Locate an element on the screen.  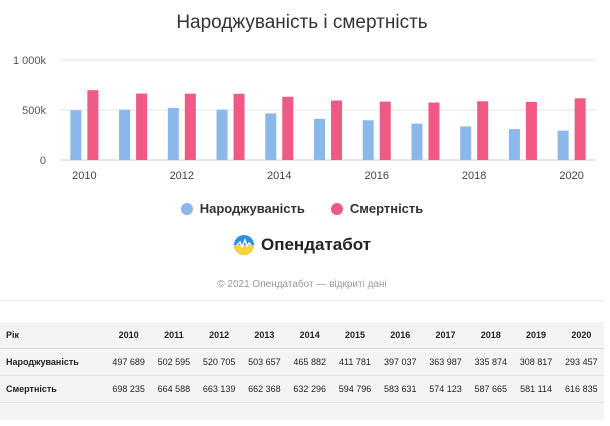
bar-births-2017 is located at coordinates (417, 141).